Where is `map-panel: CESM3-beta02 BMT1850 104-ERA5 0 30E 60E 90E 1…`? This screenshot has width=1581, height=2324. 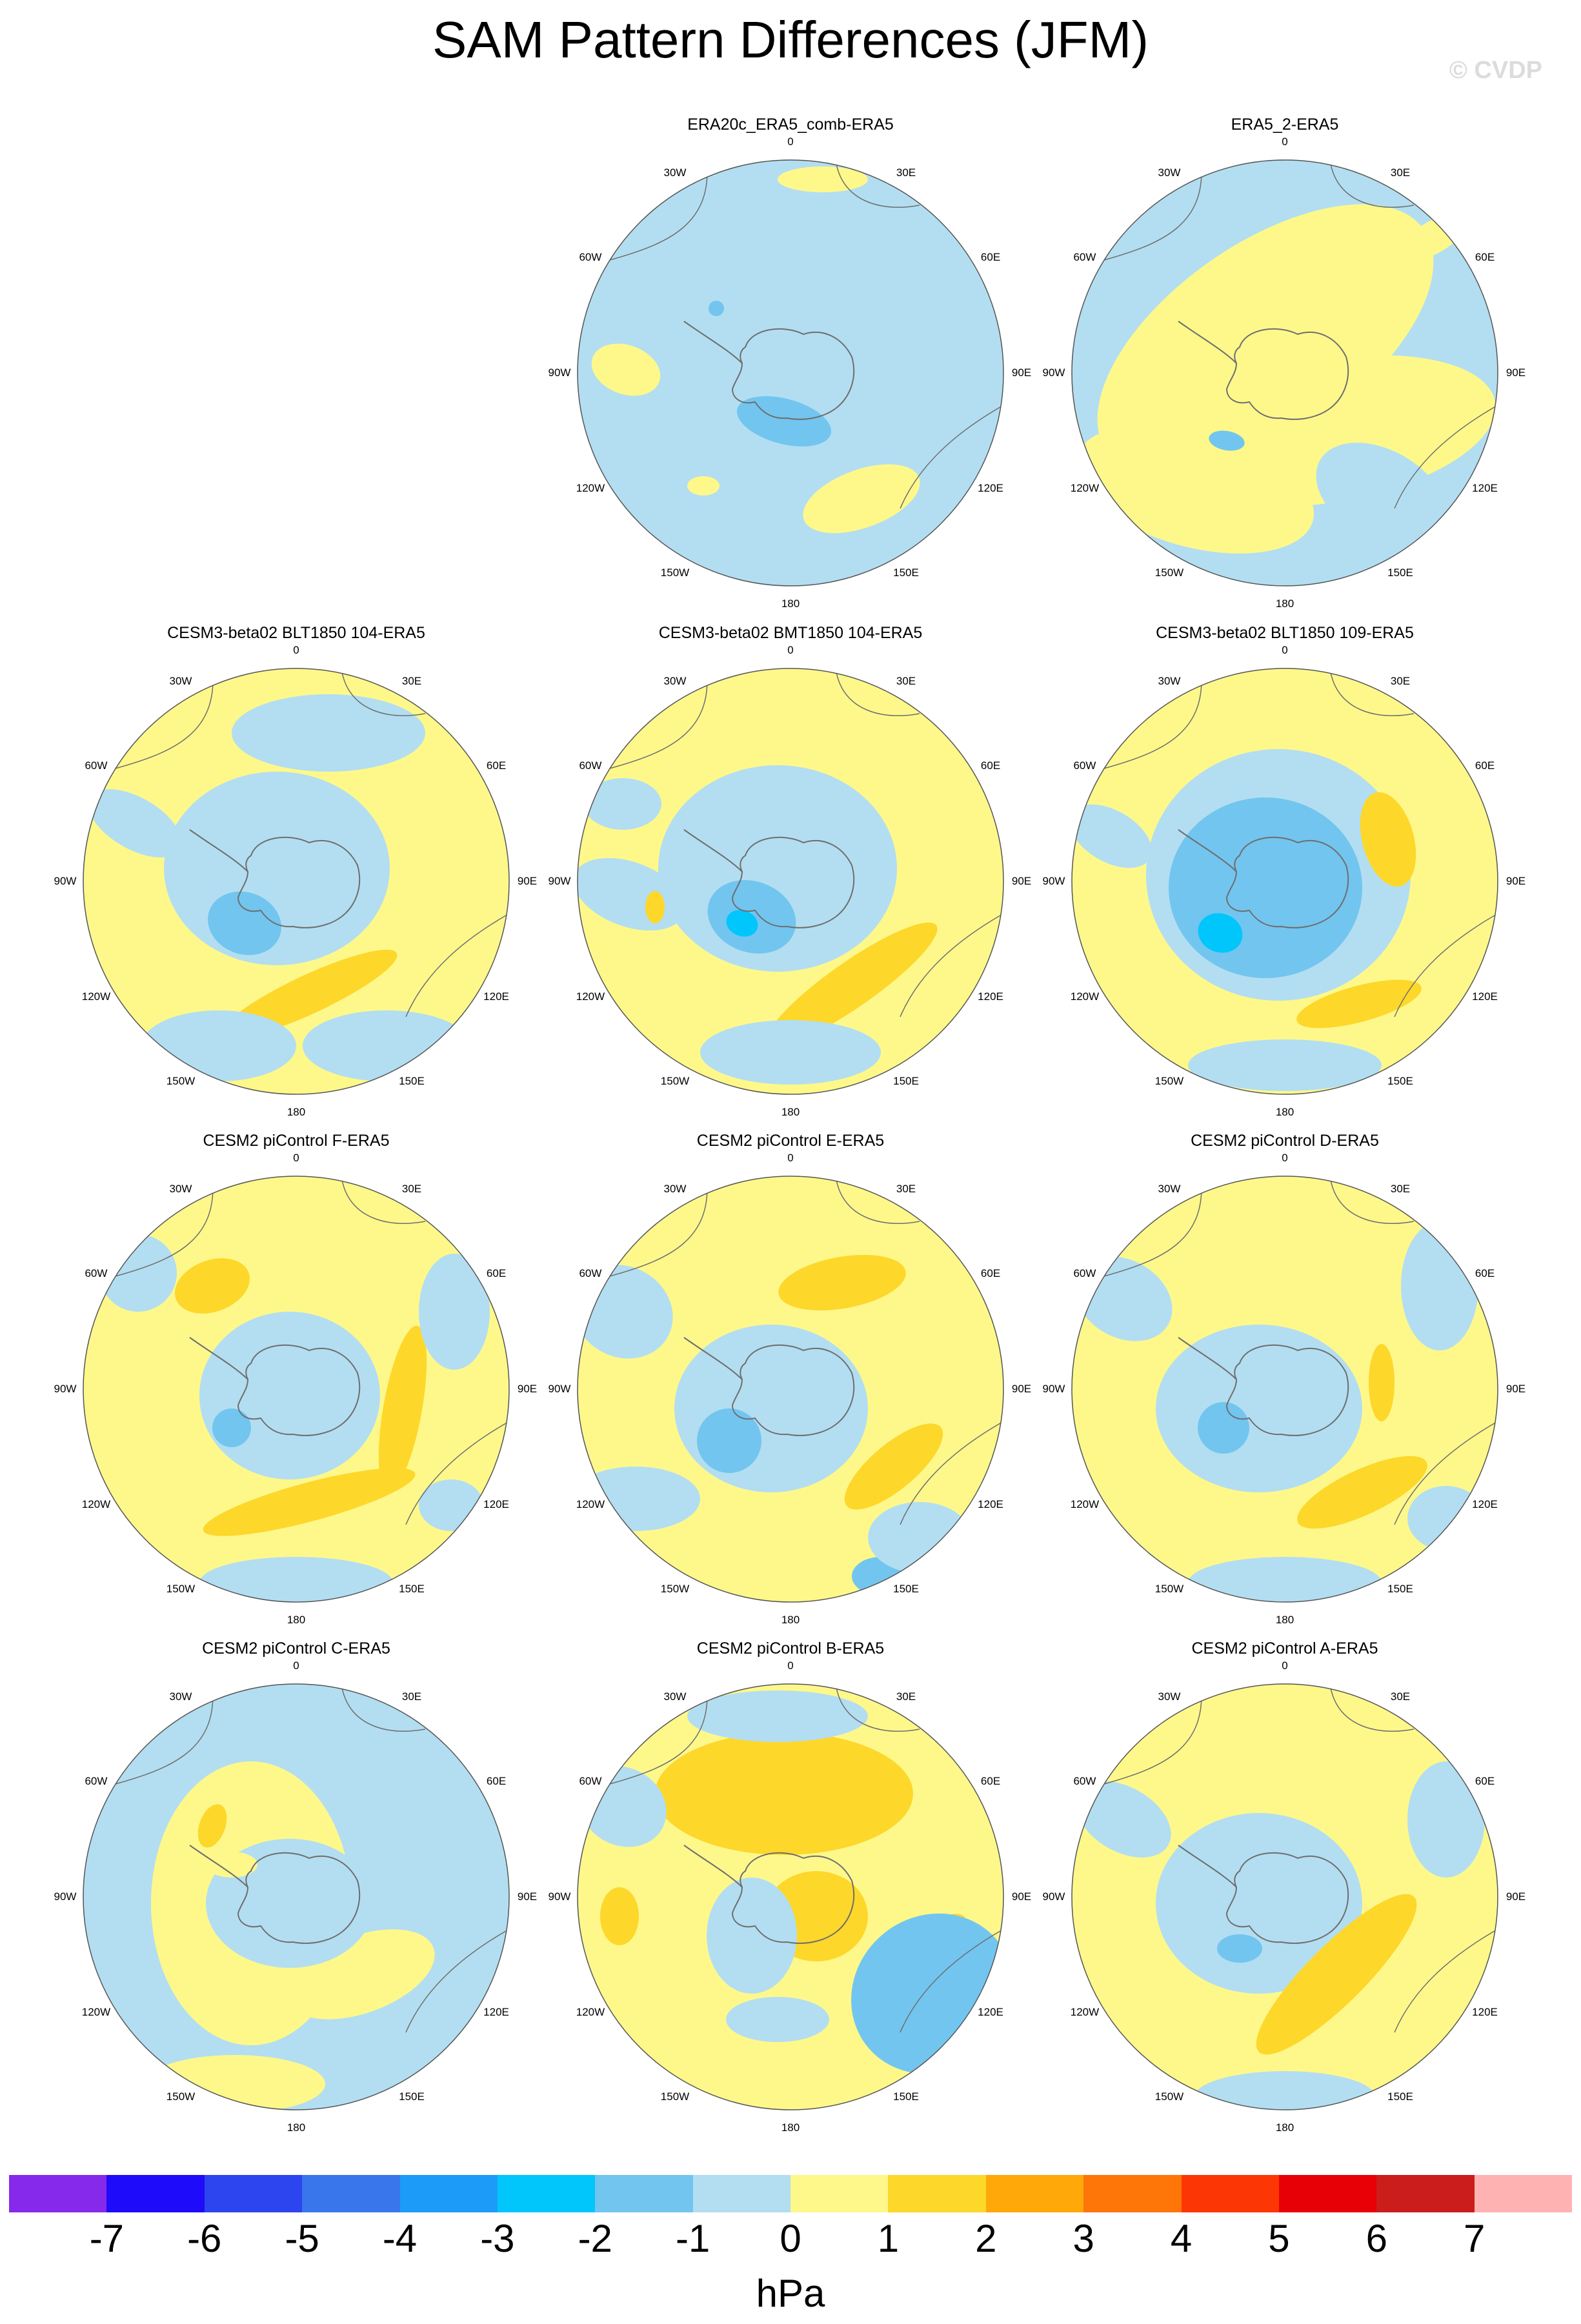
map-panel: CESM3-beta02 BMT1850 104-ERA5 0 30E 60E 90E 1… is located at coordinates (790, 875).